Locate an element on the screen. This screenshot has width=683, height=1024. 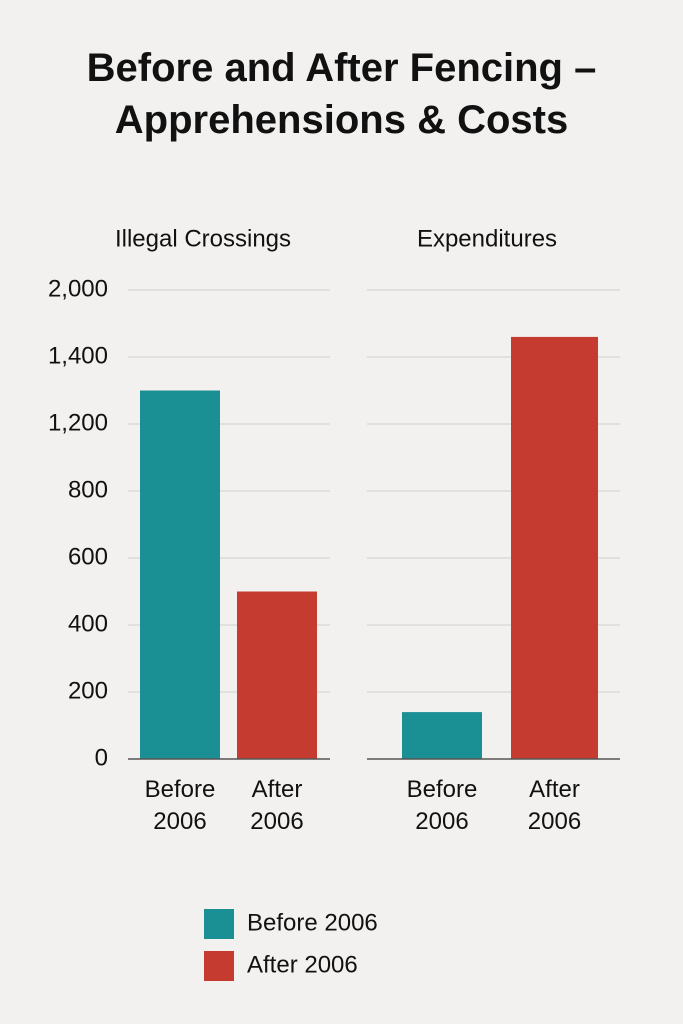
y-tick-label: 400 is located at coordinates (88, 623).